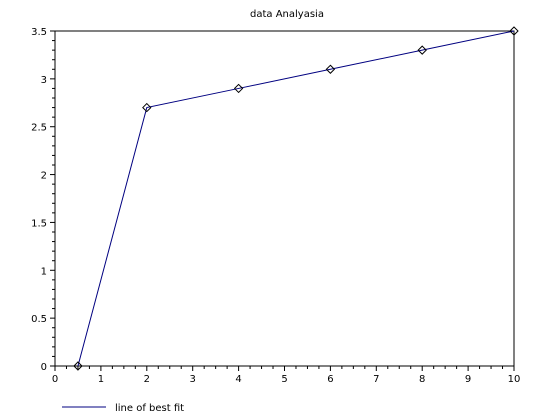 The image size is (556, 412). Describe the element at coordinates (39, 223) in the screenshot. I see `y-tick-label: 1.5` at that location.